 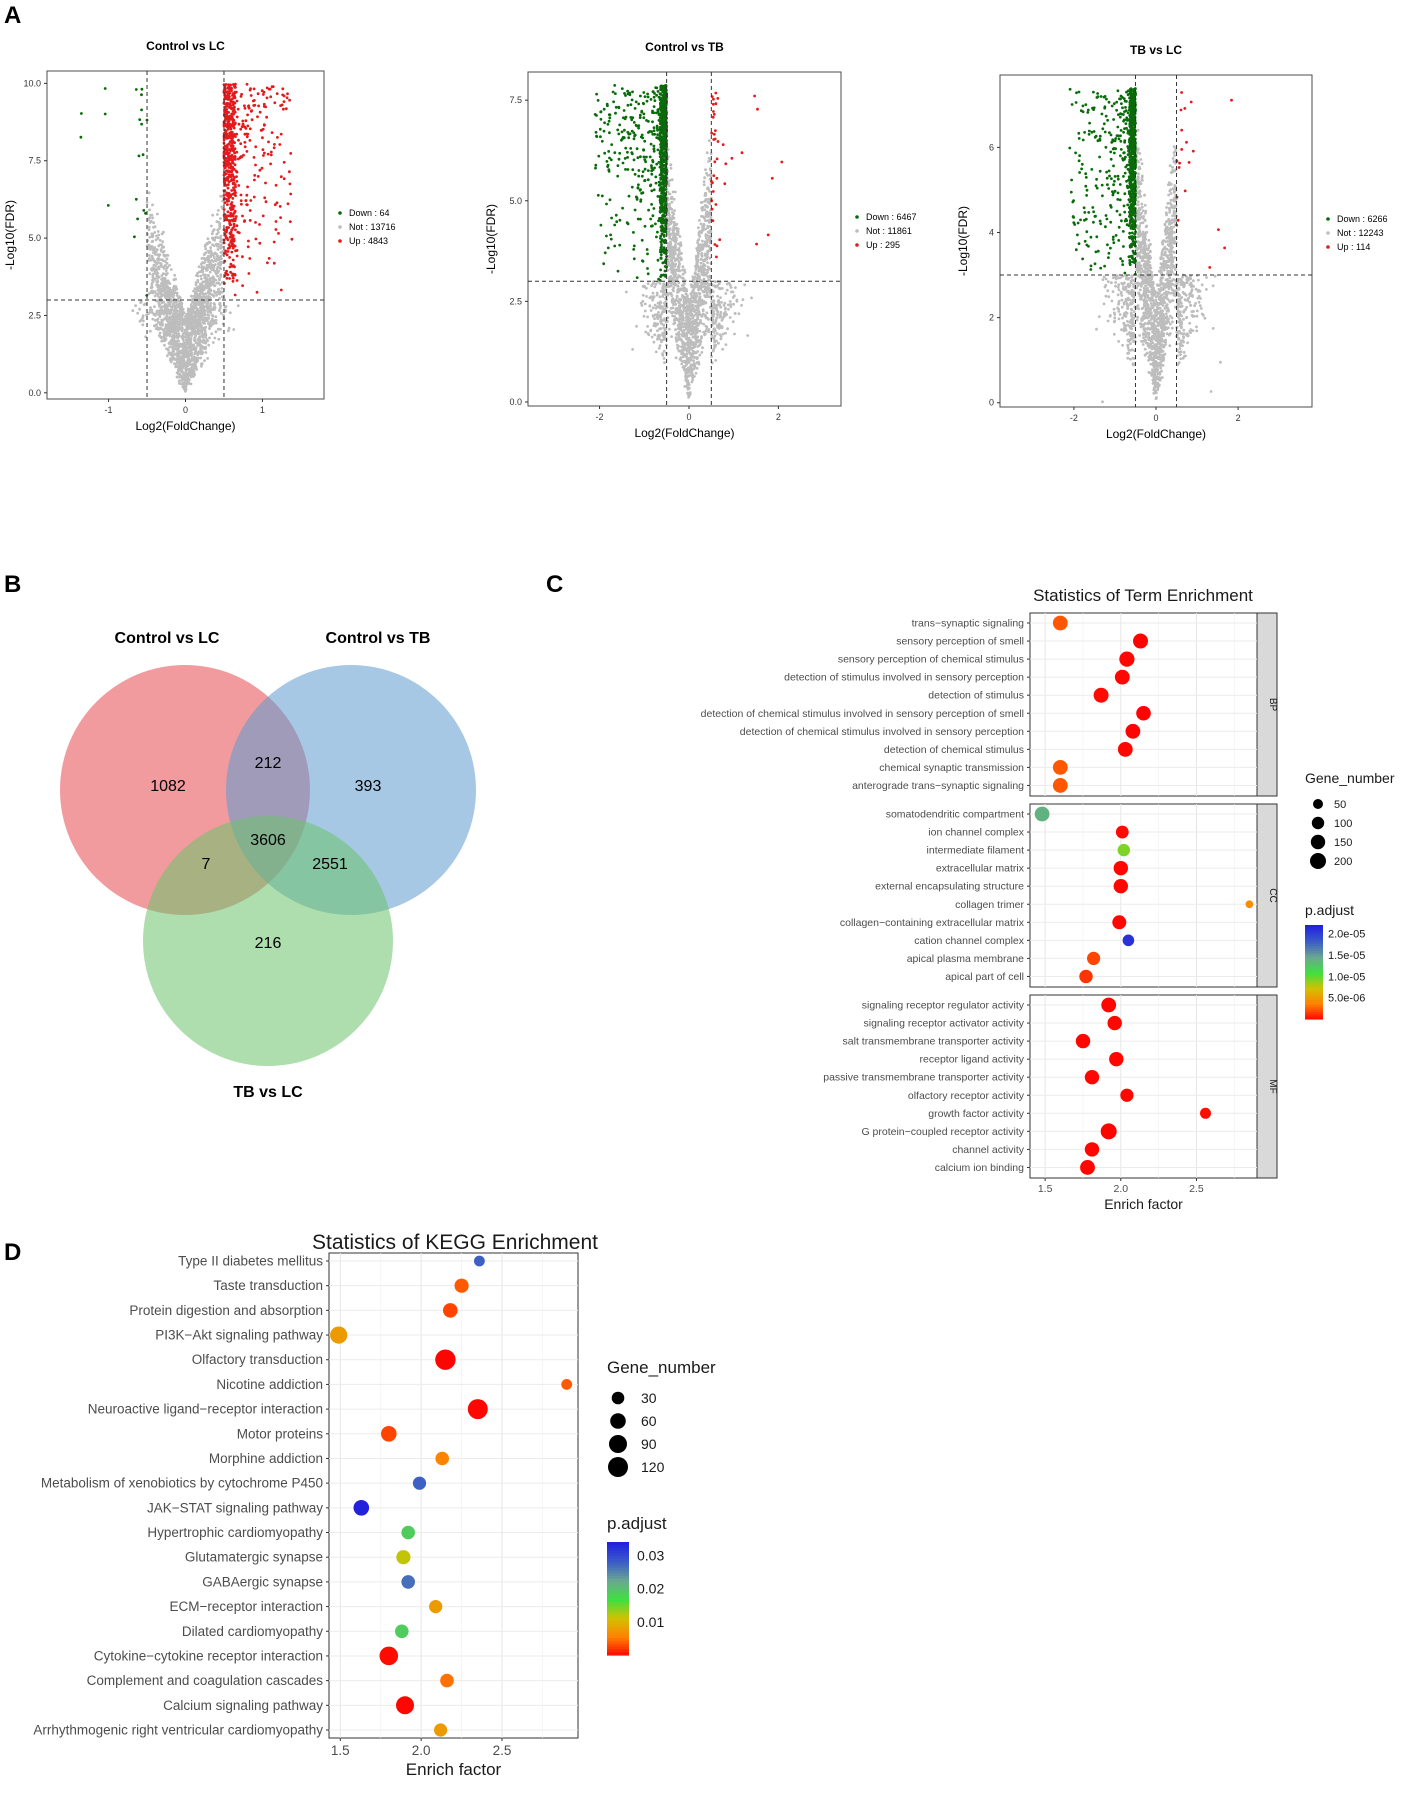 What do you see at coordinates (34, 238) in the screenshot?
I see `y-tick-label: 5.0` at bounding box center [34, 238].